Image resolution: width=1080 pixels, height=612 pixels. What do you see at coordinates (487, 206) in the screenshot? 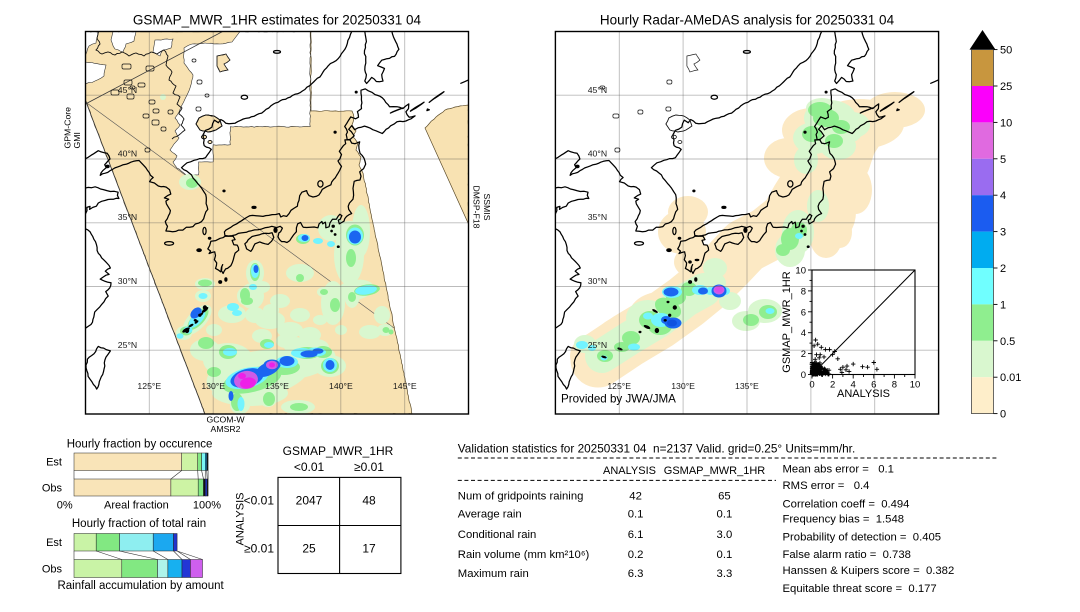
I see `svg-text: SSMIS` at bounding box center [487, 206].